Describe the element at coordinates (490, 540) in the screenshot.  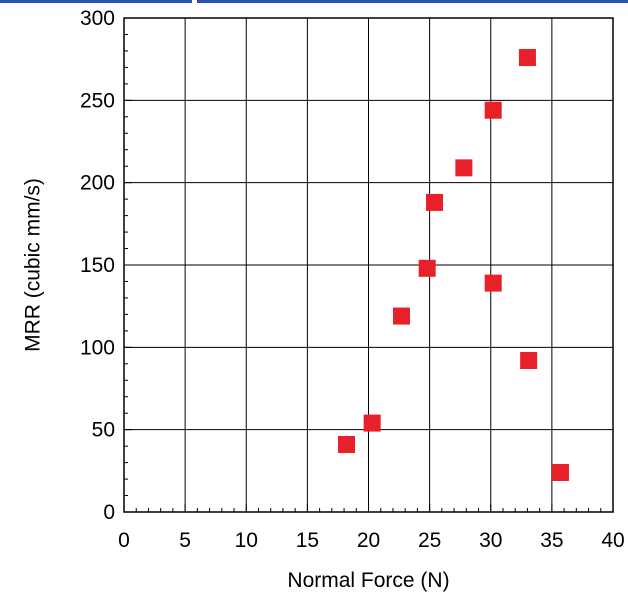
I see `x-tick-label: 30` at that location.